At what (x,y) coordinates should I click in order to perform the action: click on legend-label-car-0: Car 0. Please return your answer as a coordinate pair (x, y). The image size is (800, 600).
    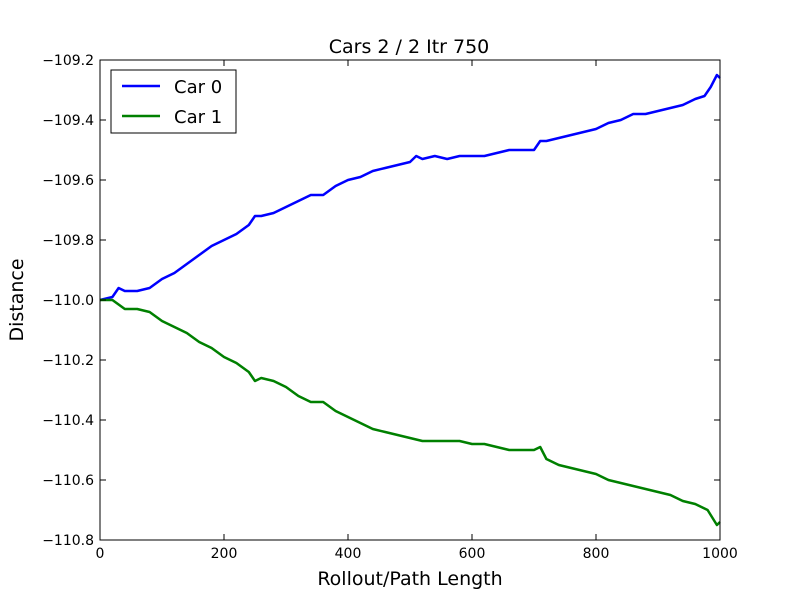
    Looking at the image, I should click on (198, 87).